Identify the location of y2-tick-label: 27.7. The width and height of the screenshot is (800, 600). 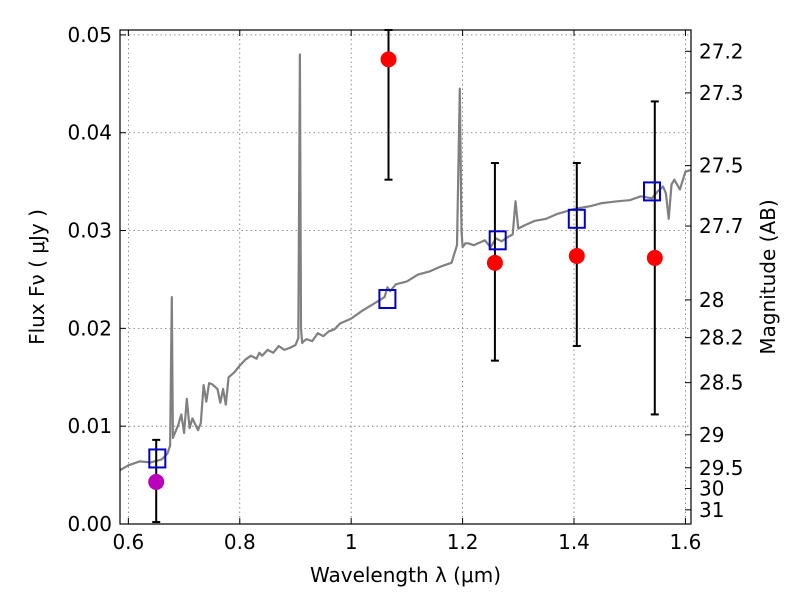
(721, 226).